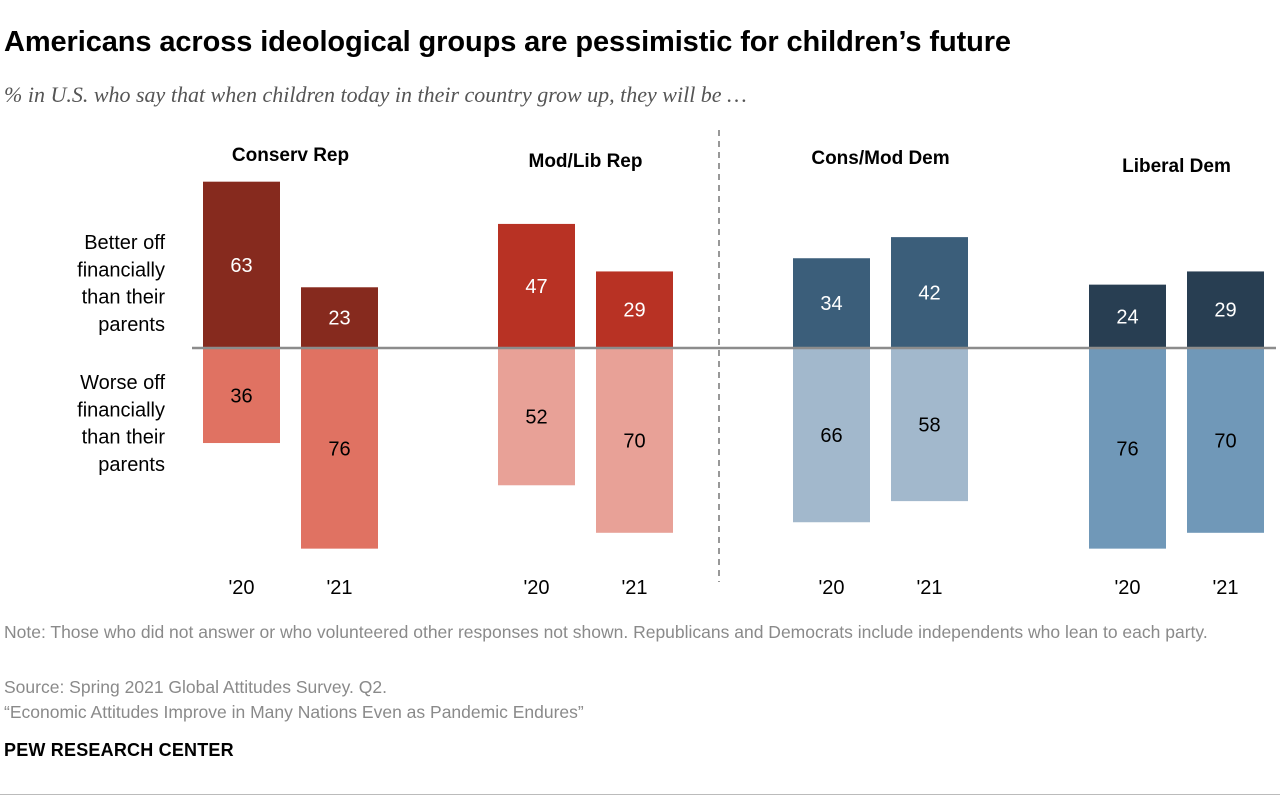  I want to click on data-label-worse: 66, so click(831, 436).